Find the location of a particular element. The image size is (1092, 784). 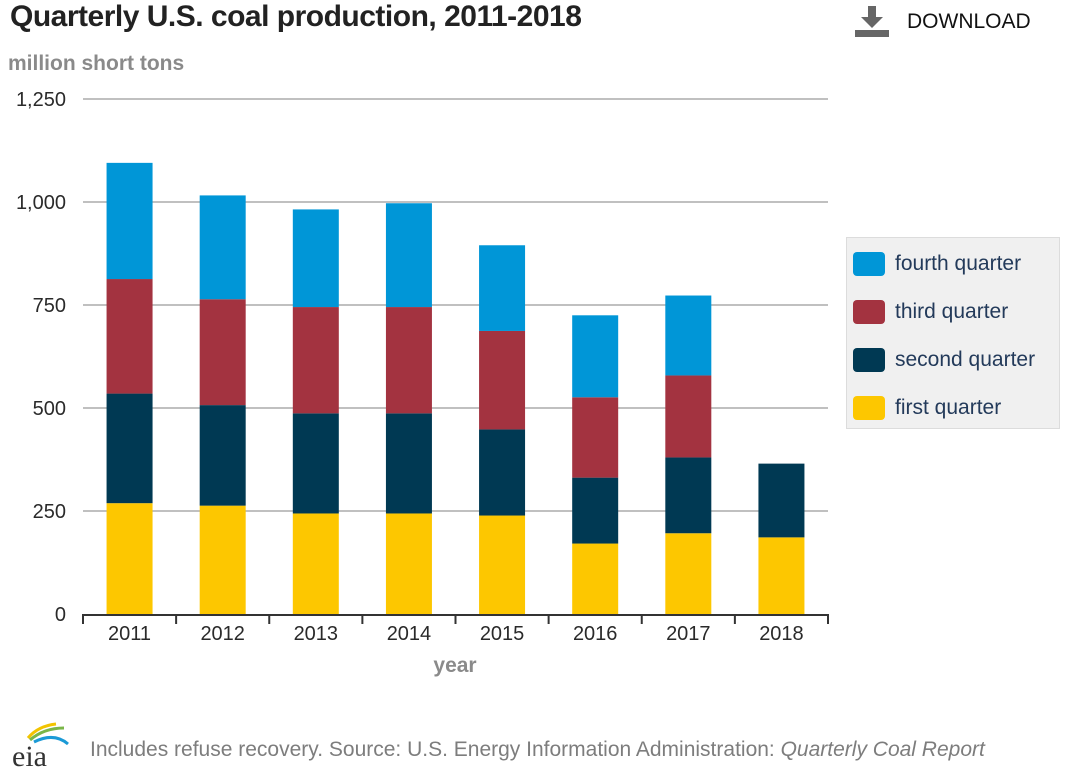

bar-2014-fourth-quarter is located at coordinates (408, 255).